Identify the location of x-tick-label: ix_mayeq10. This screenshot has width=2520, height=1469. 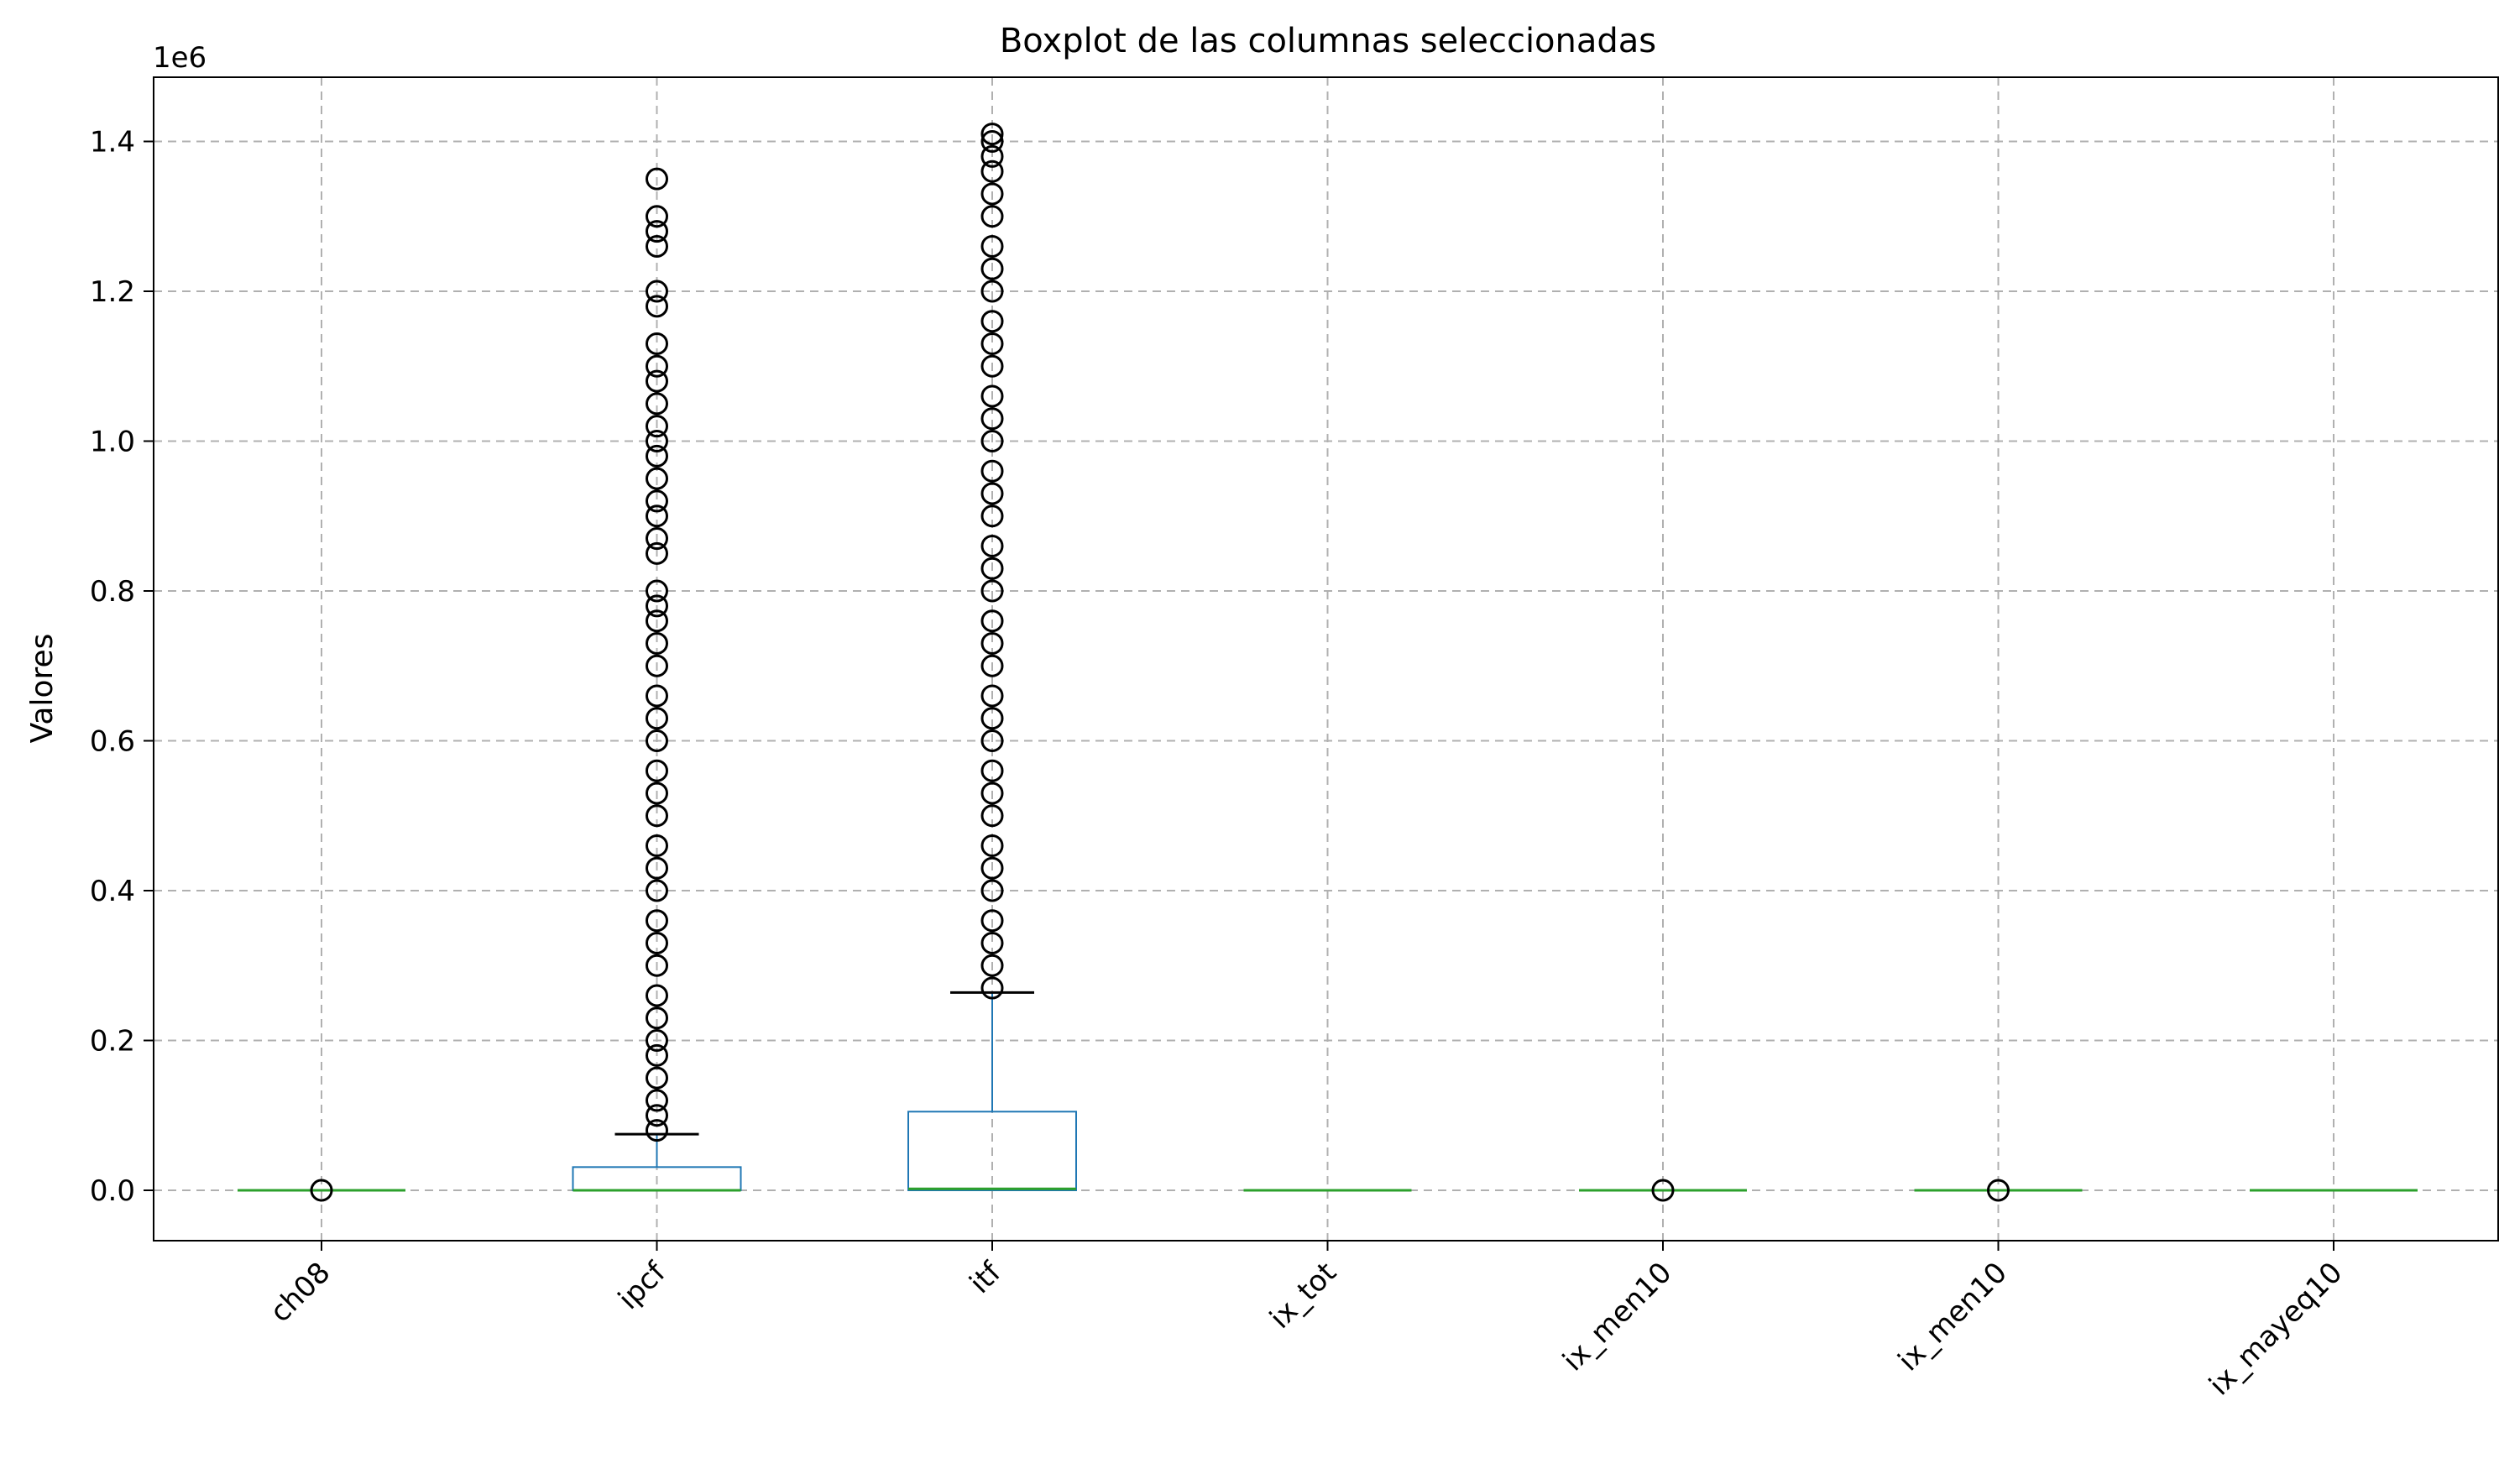
(2276, 1329).